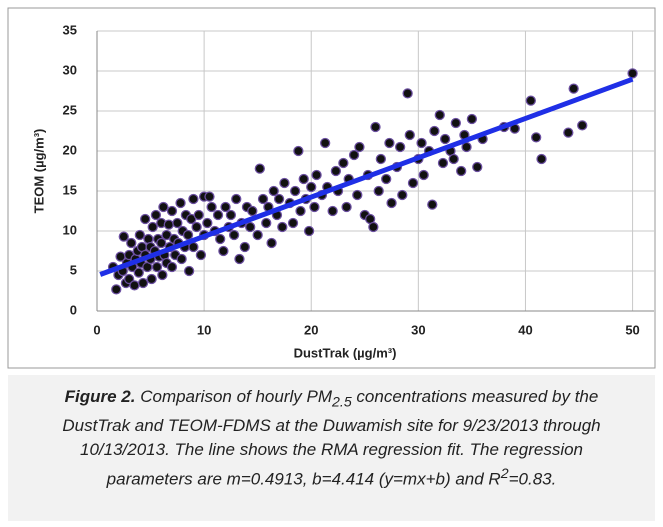  I want to click on x-tick-label: 30, so click(418, 329).